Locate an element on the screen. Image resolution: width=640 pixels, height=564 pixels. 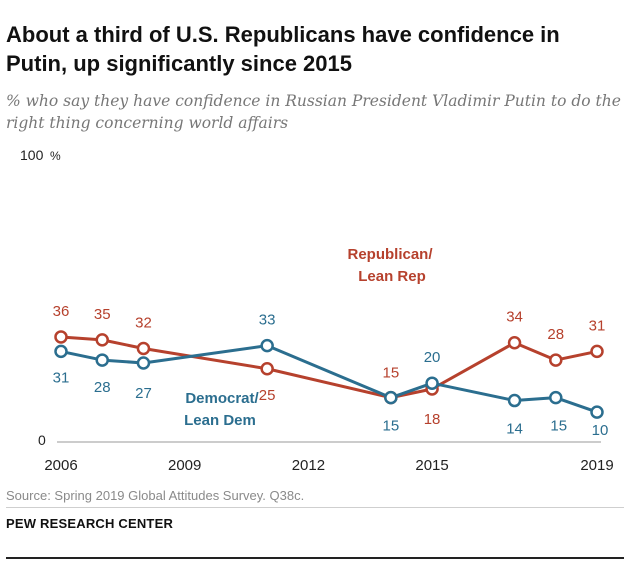
data-label: 10 is located at coordinates (600, 430).